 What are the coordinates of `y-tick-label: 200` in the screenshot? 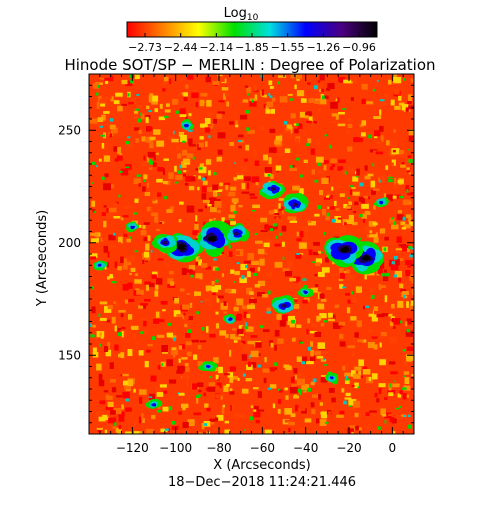 It's located at (69, 243).